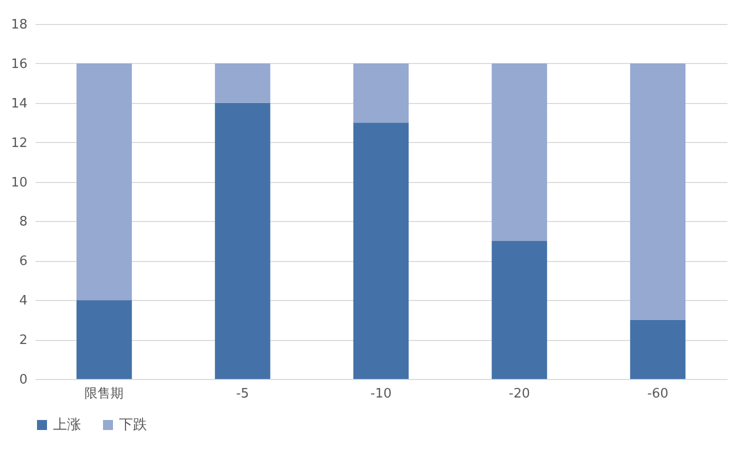 This screenshot has height=452, width=752. What do you see at coordinates (23, 380) in the screenshot?
I see `y-tick-label: 0` at bounding box center [23, 380].